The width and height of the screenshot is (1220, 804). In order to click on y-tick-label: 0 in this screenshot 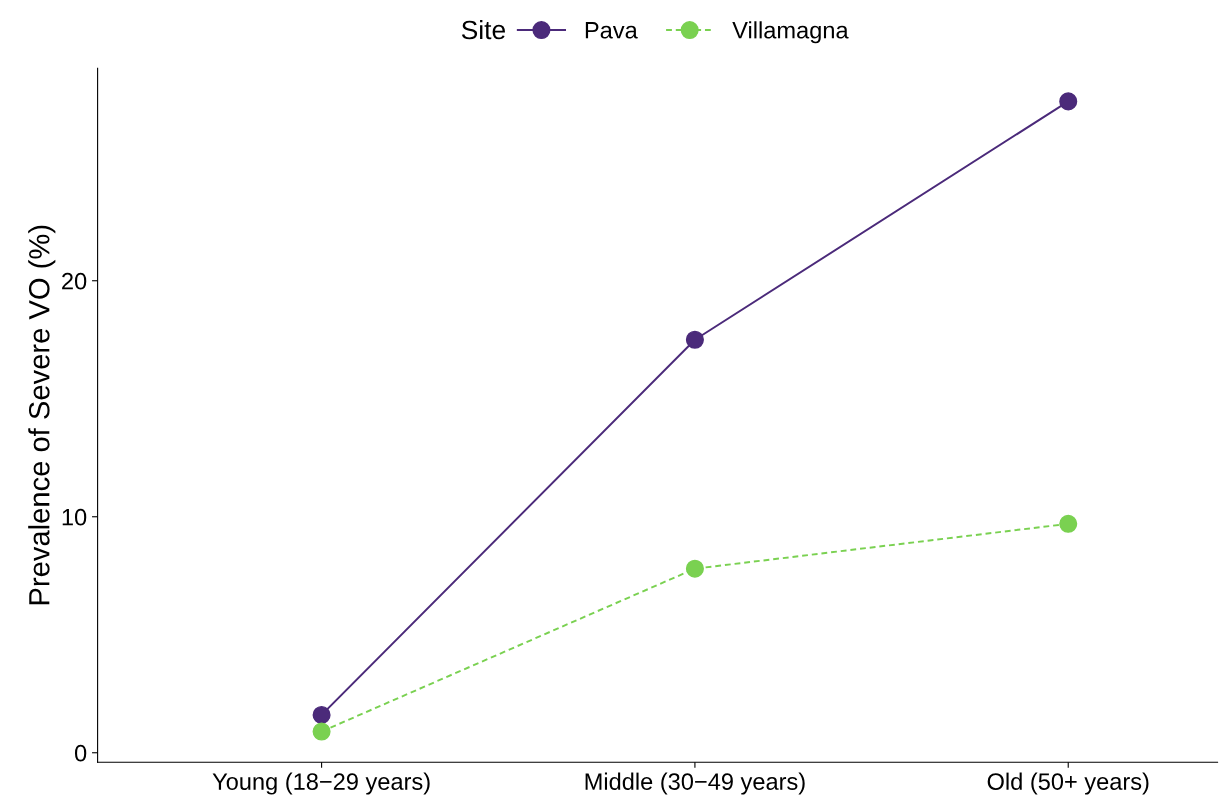, I will do `click(80, 753)`.